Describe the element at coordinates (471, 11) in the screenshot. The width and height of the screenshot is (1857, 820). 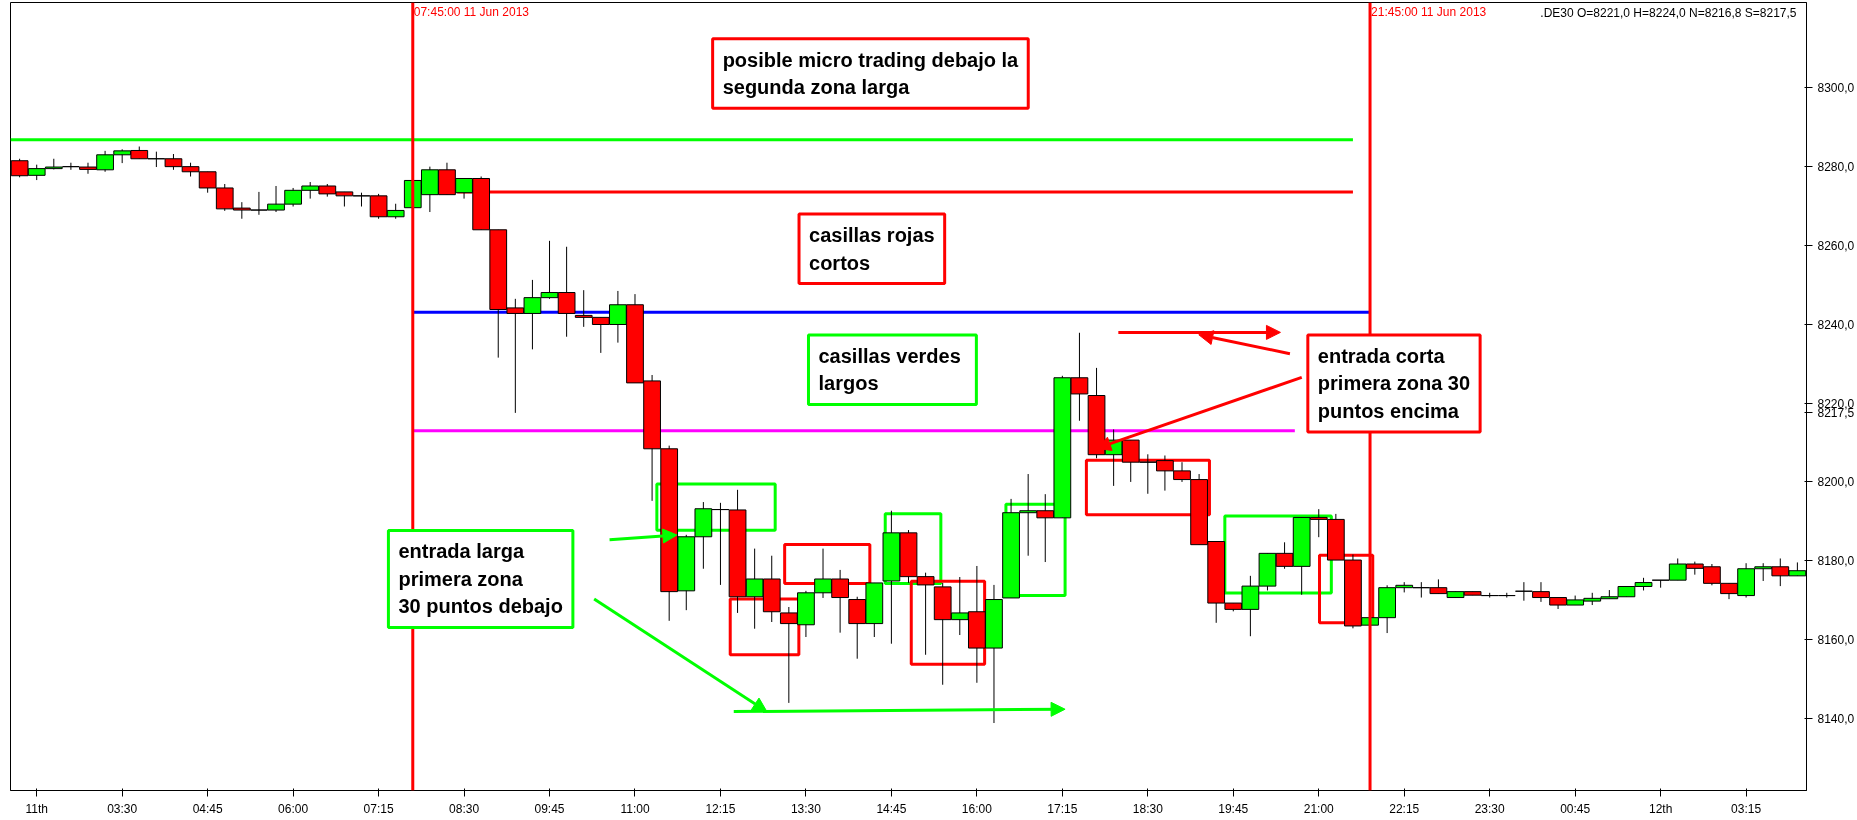
I see `ref-line-label: 07:45:00 11 Jun 2013` at that location.